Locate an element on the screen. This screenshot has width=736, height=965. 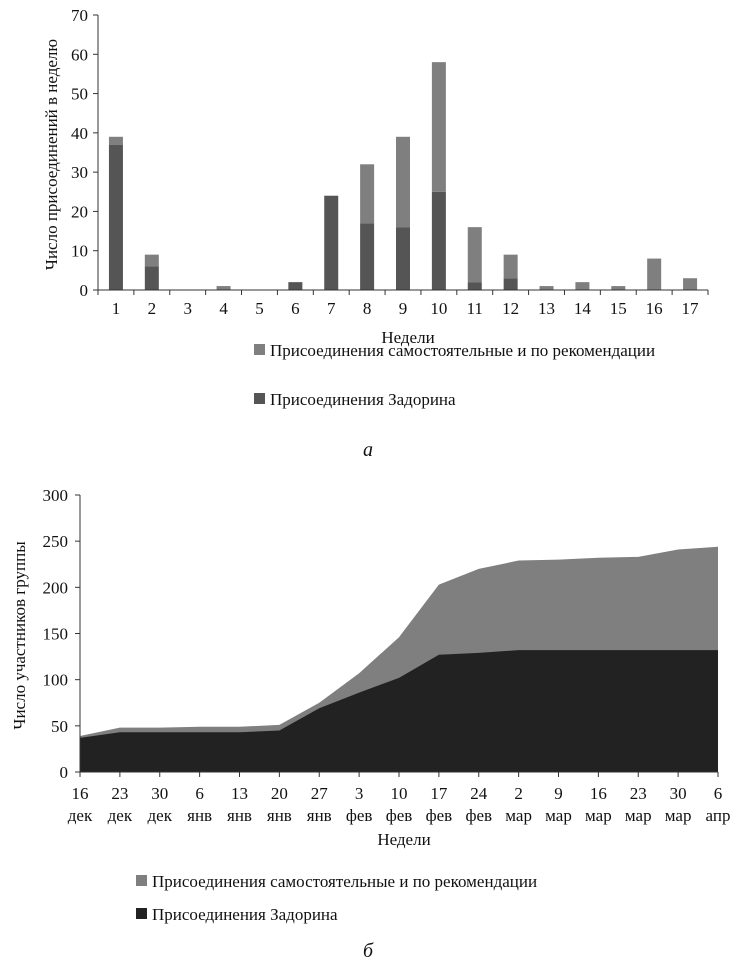
y-tick-label: 150 is located at coordinates (56, 634).